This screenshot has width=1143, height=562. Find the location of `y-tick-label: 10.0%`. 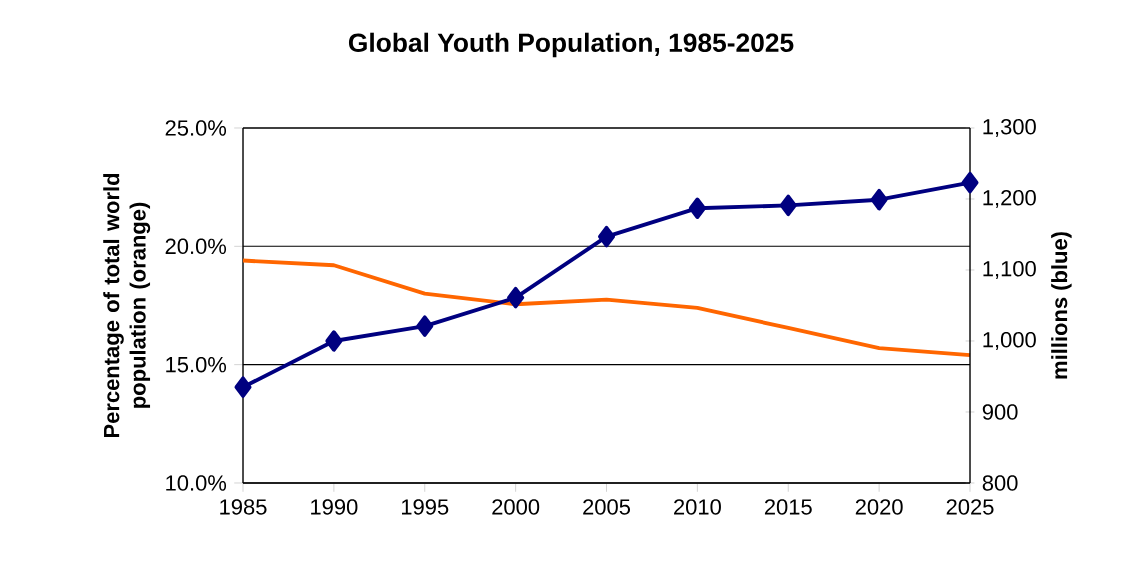

y-tick-label: 10.0% is located at coordinates (196, 483).